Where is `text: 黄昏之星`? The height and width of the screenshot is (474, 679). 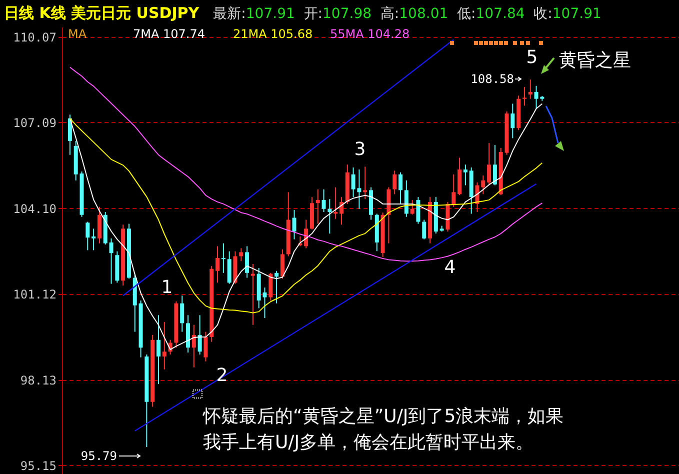 text: 黄昏之星 is located at coordinates (595, 60).